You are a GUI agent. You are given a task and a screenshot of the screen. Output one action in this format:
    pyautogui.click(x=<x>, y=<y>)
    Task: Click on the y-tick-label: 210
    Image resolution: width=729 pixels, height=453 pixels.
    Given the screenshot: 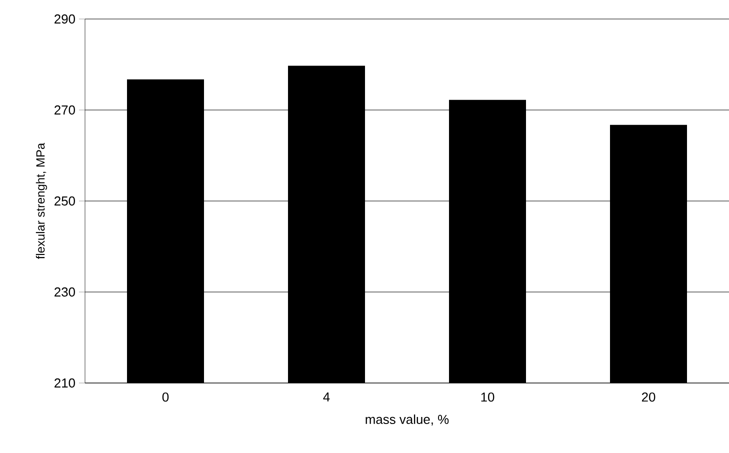 What is the action you would take?
    pyautogui.click(x=64, y=383)
    